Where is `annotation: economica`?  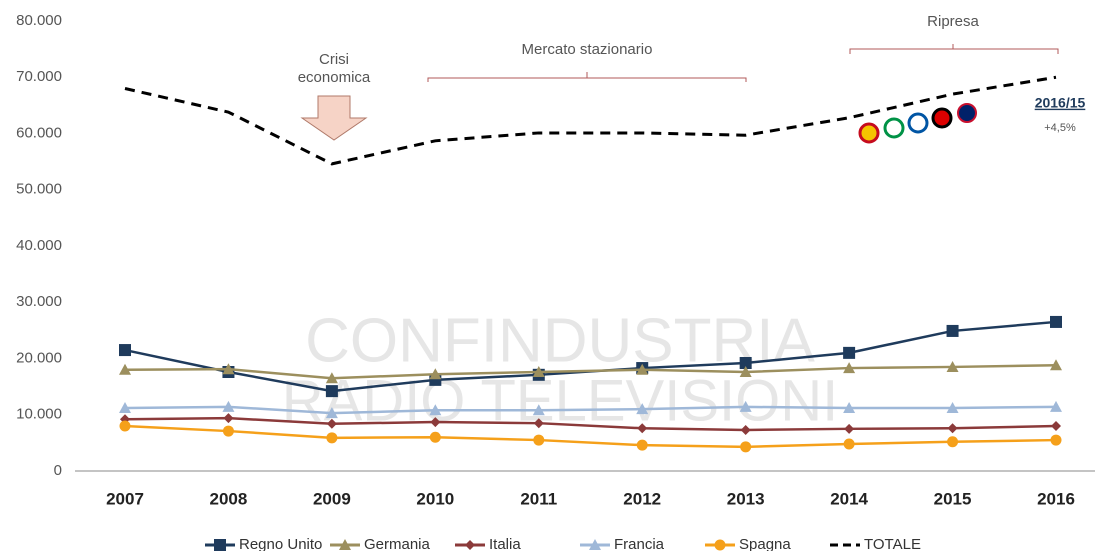
annotation: economica is located at coordinates (334, 77).